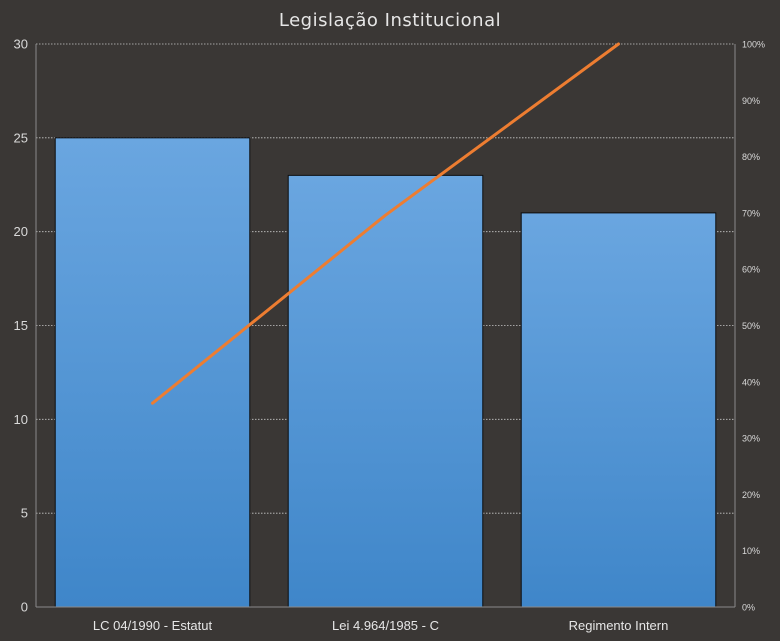 This screenshot has width=780, height=641. Describe the element at coordinates (751, 157) in the screenshot. I see `y2-tick-label: 80%` at that location.